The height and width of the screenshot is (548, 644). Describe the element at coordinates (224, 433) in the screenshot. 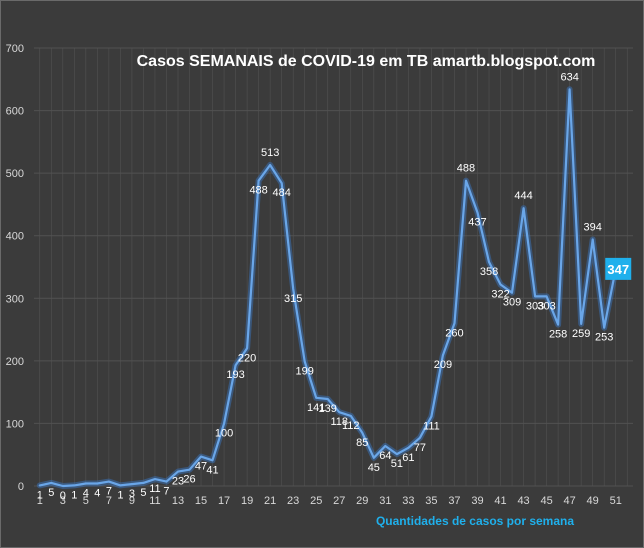

I see `data-label: 100` at that location.